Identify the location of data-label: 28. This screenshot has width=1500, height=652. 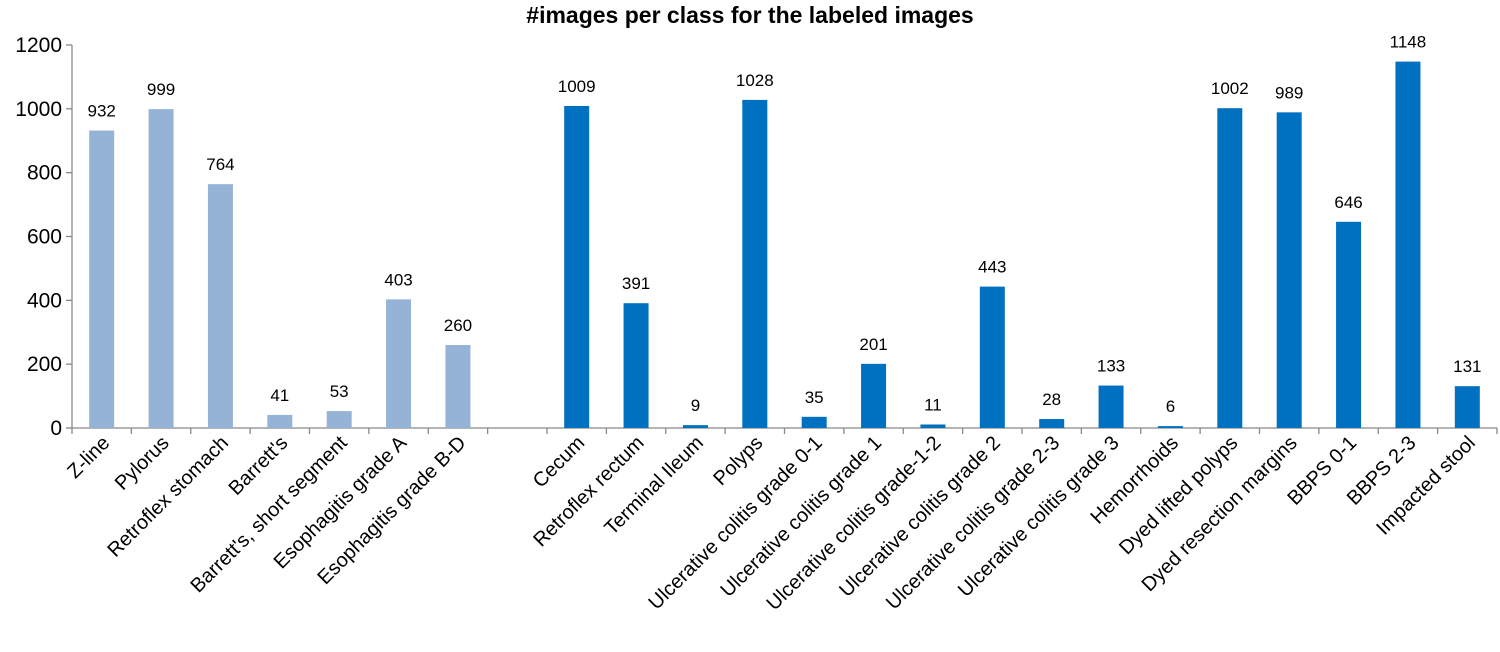
(1051, 399).